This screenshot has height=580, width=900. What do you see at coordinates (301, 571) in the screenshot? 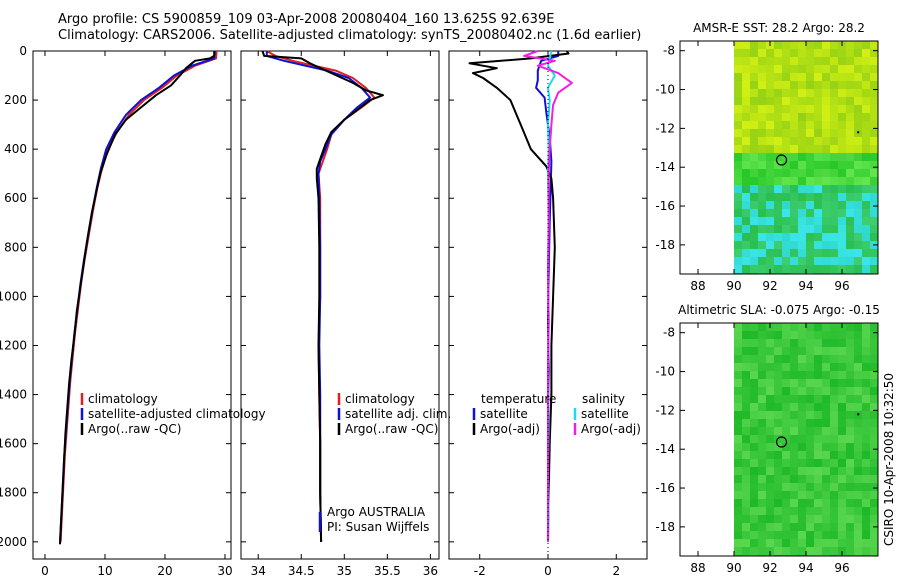
I see `x-tick-label: 34.5` at bounding box center [301, 571].